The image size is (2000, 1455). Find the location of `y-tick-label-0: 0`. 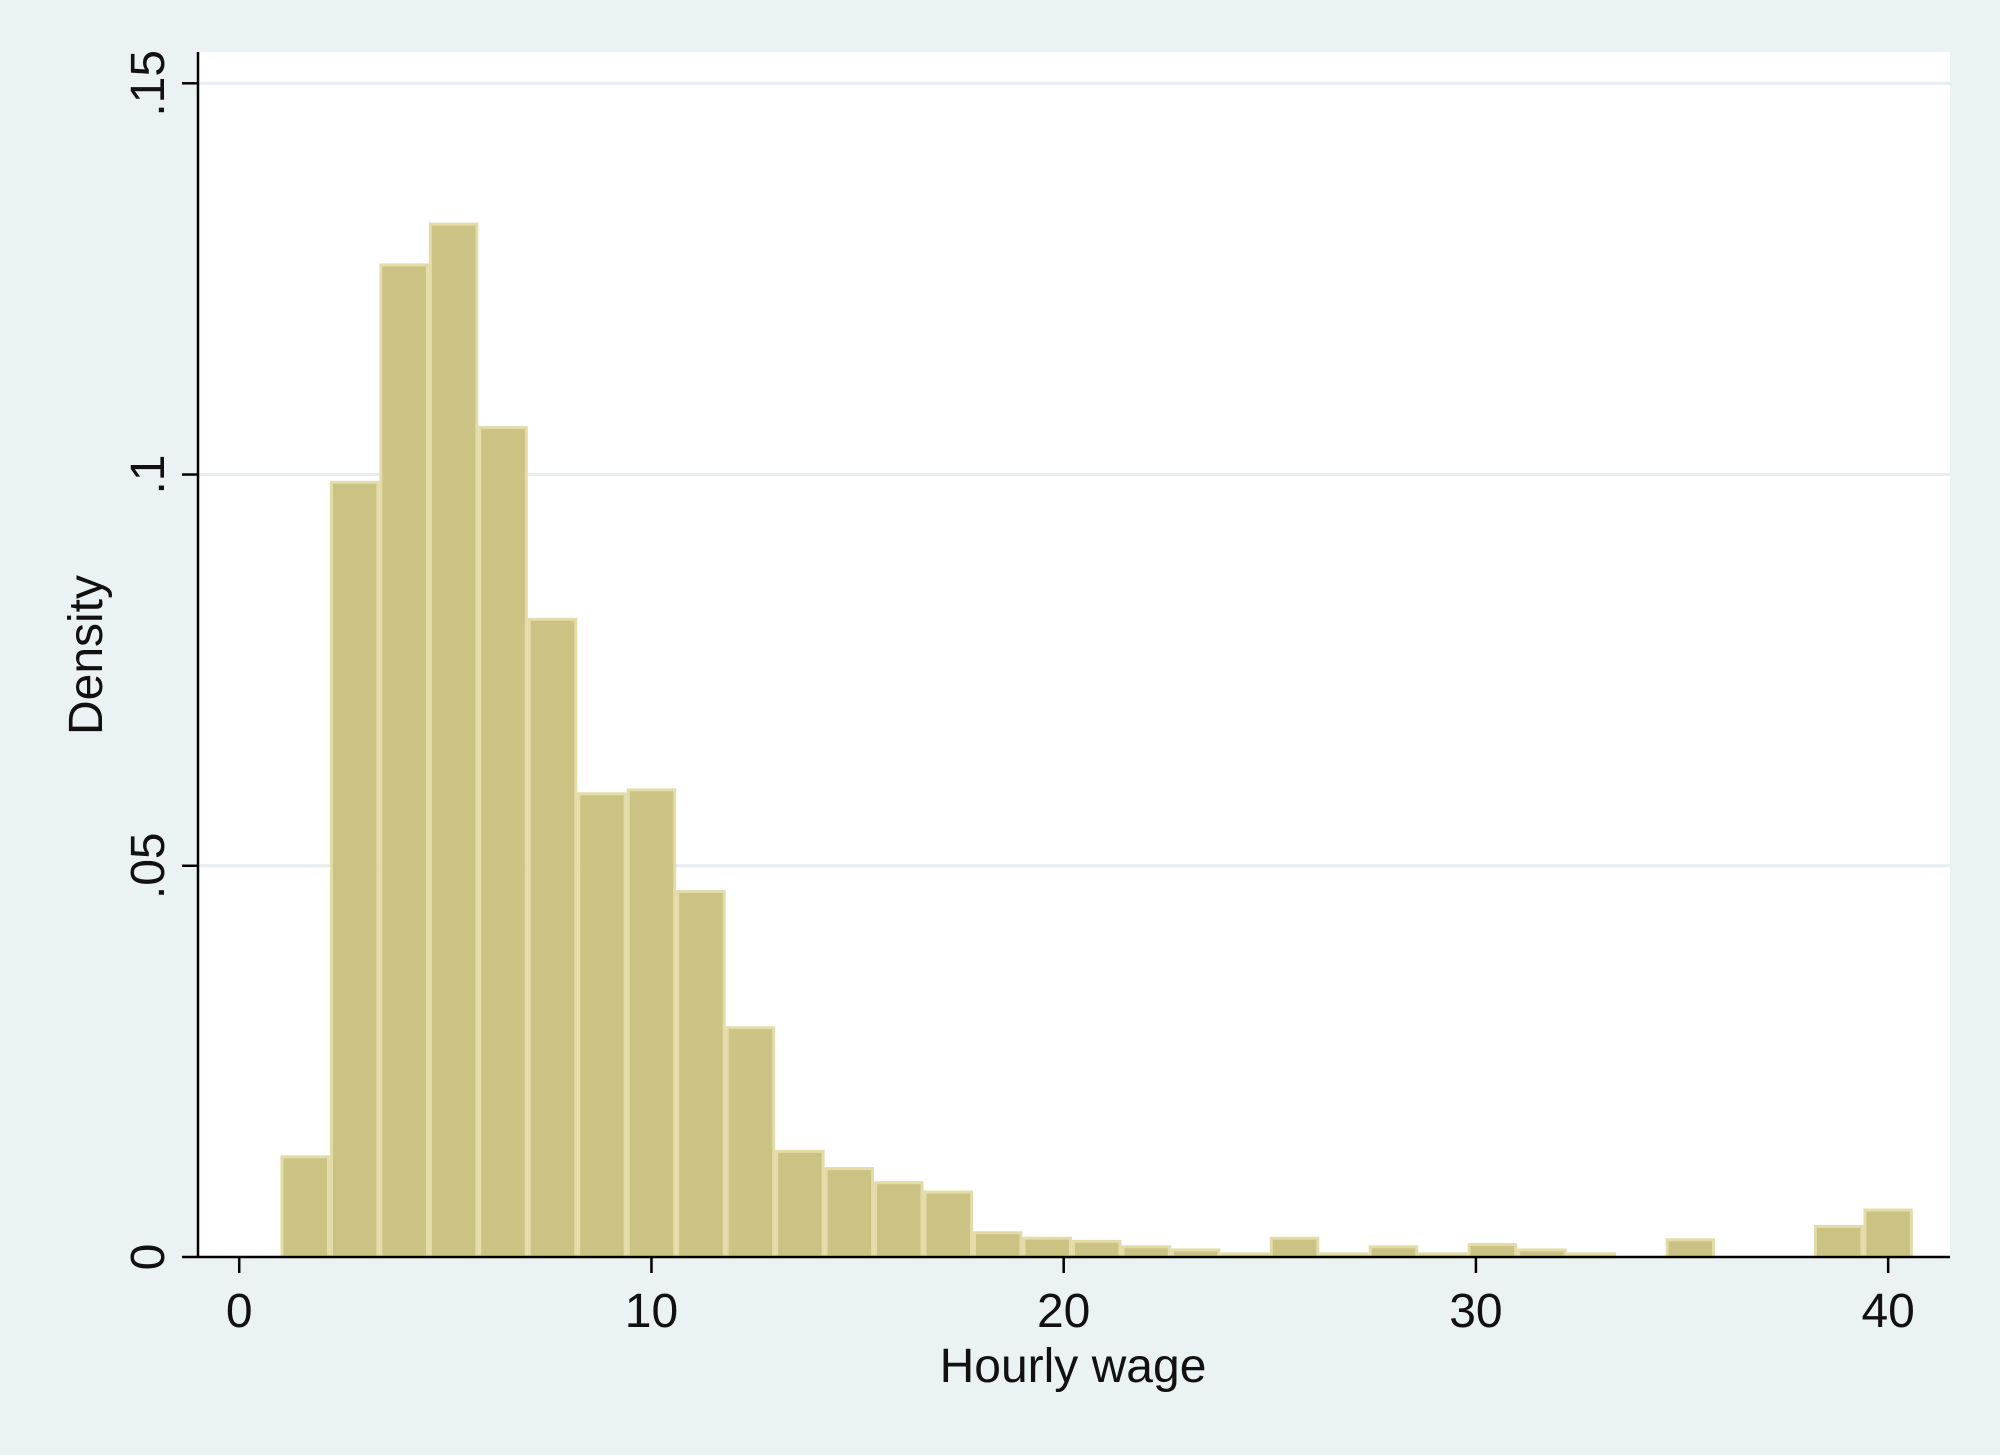

y-tick-label-0: 0 is located at coordinates (148, 1257).